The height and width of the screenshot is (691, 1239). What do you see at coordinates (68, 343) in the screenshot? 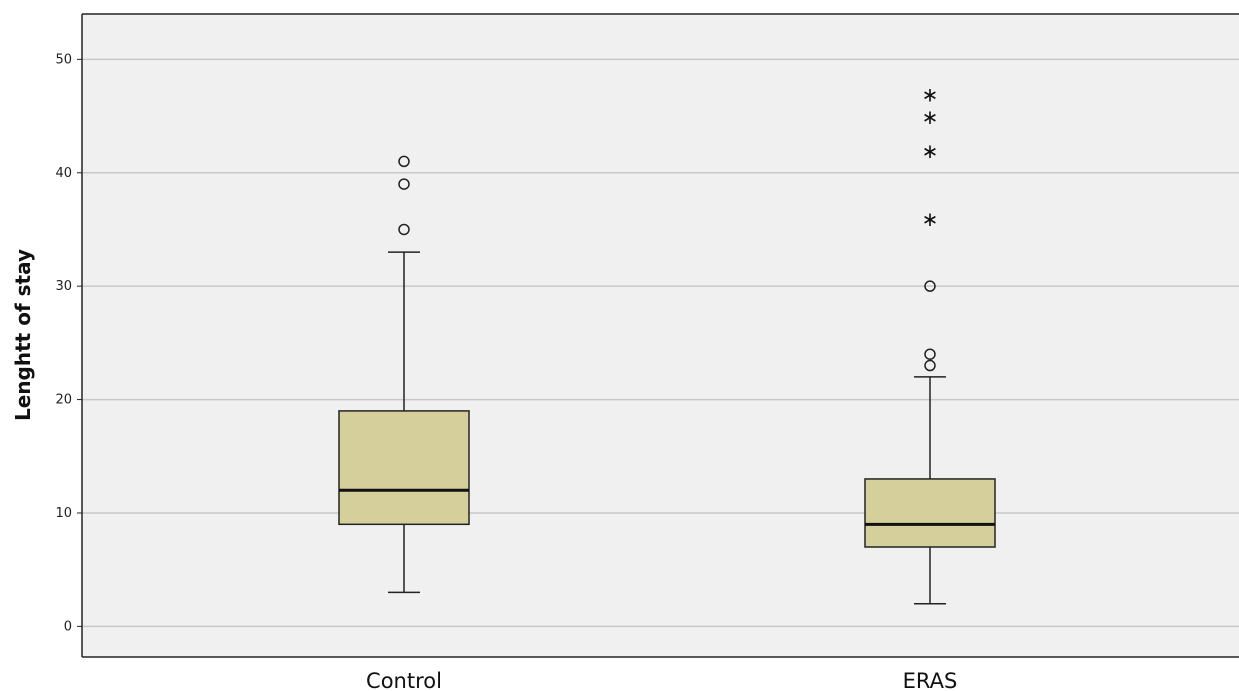
I see `y-axis-ticks: 0 10 20 30 40 50` at bounding box center [68, 343].